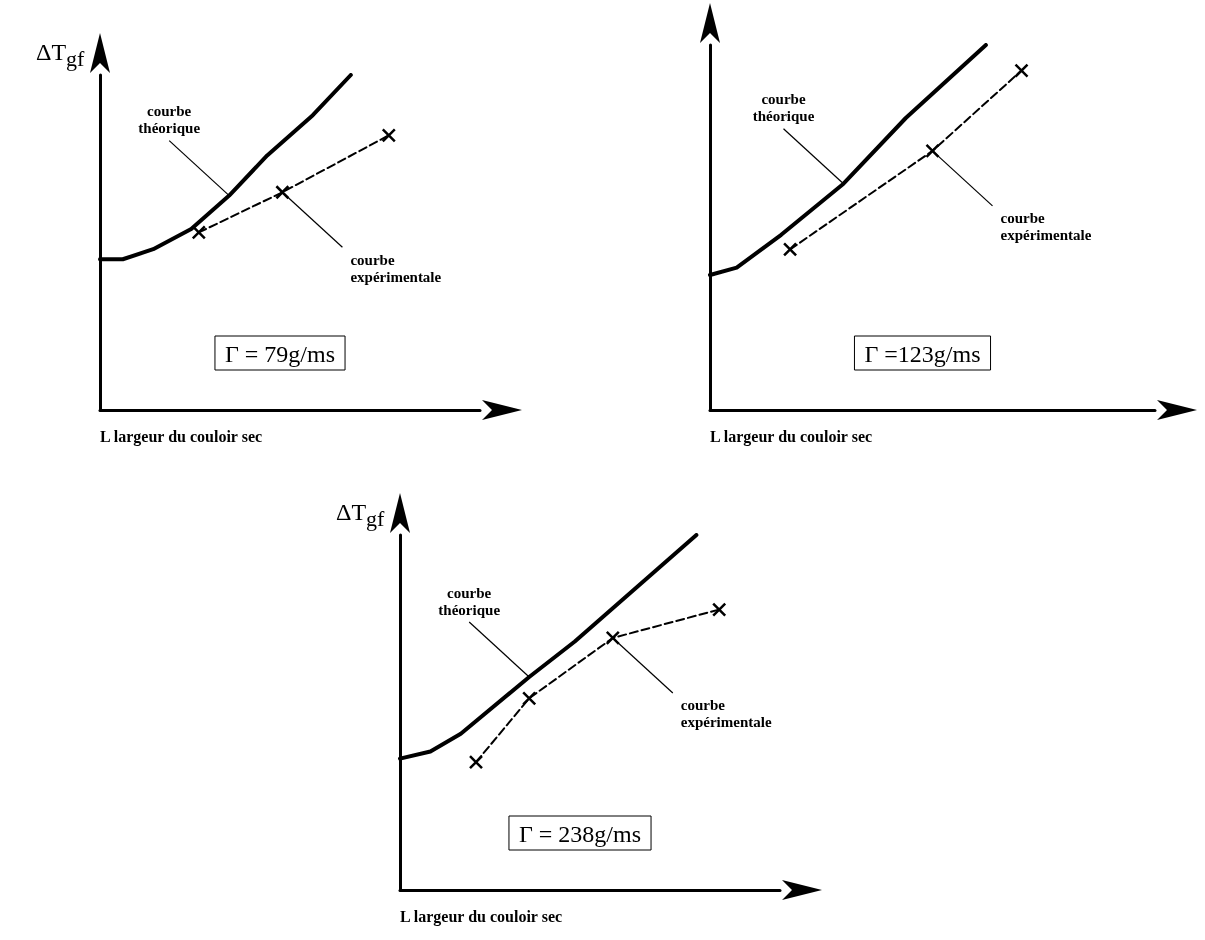 The width and height of the screenshot is (1205, 940). I want to click on annotation: Γ = 238g/ms, so click(580, 834).